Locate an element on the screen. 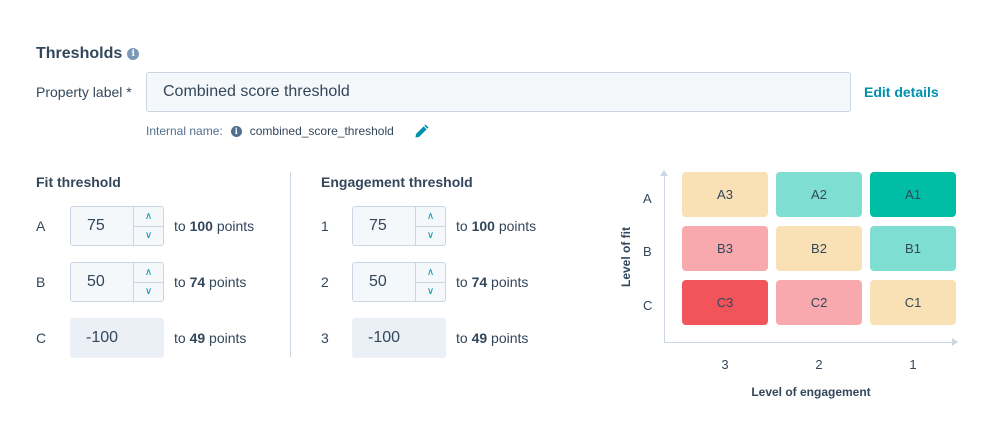 Image resolution: width=991 pixels, height=440 pixels. matrix-cell-b1: B1 is located at coordinates (913, 248).